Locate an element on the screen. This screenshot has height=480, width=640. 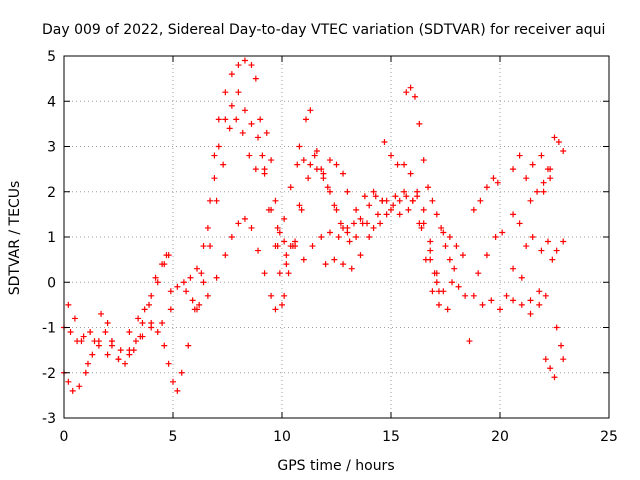
y-tick-label: -1 is located at coordinates (49, 329).